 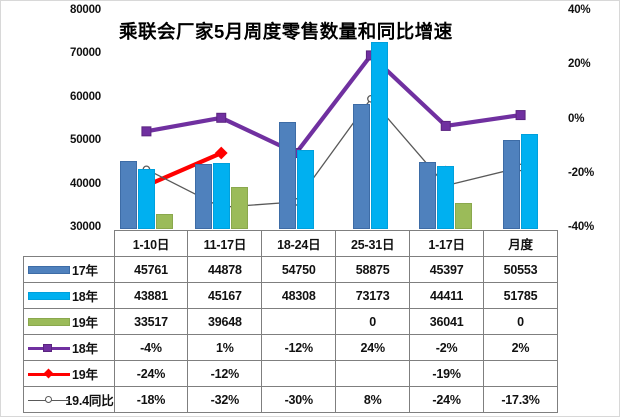 What do you see at coordinates (445, 125) in the screenshot?
I see `marker-18年-1-17日` at bounding box center [445, 125].